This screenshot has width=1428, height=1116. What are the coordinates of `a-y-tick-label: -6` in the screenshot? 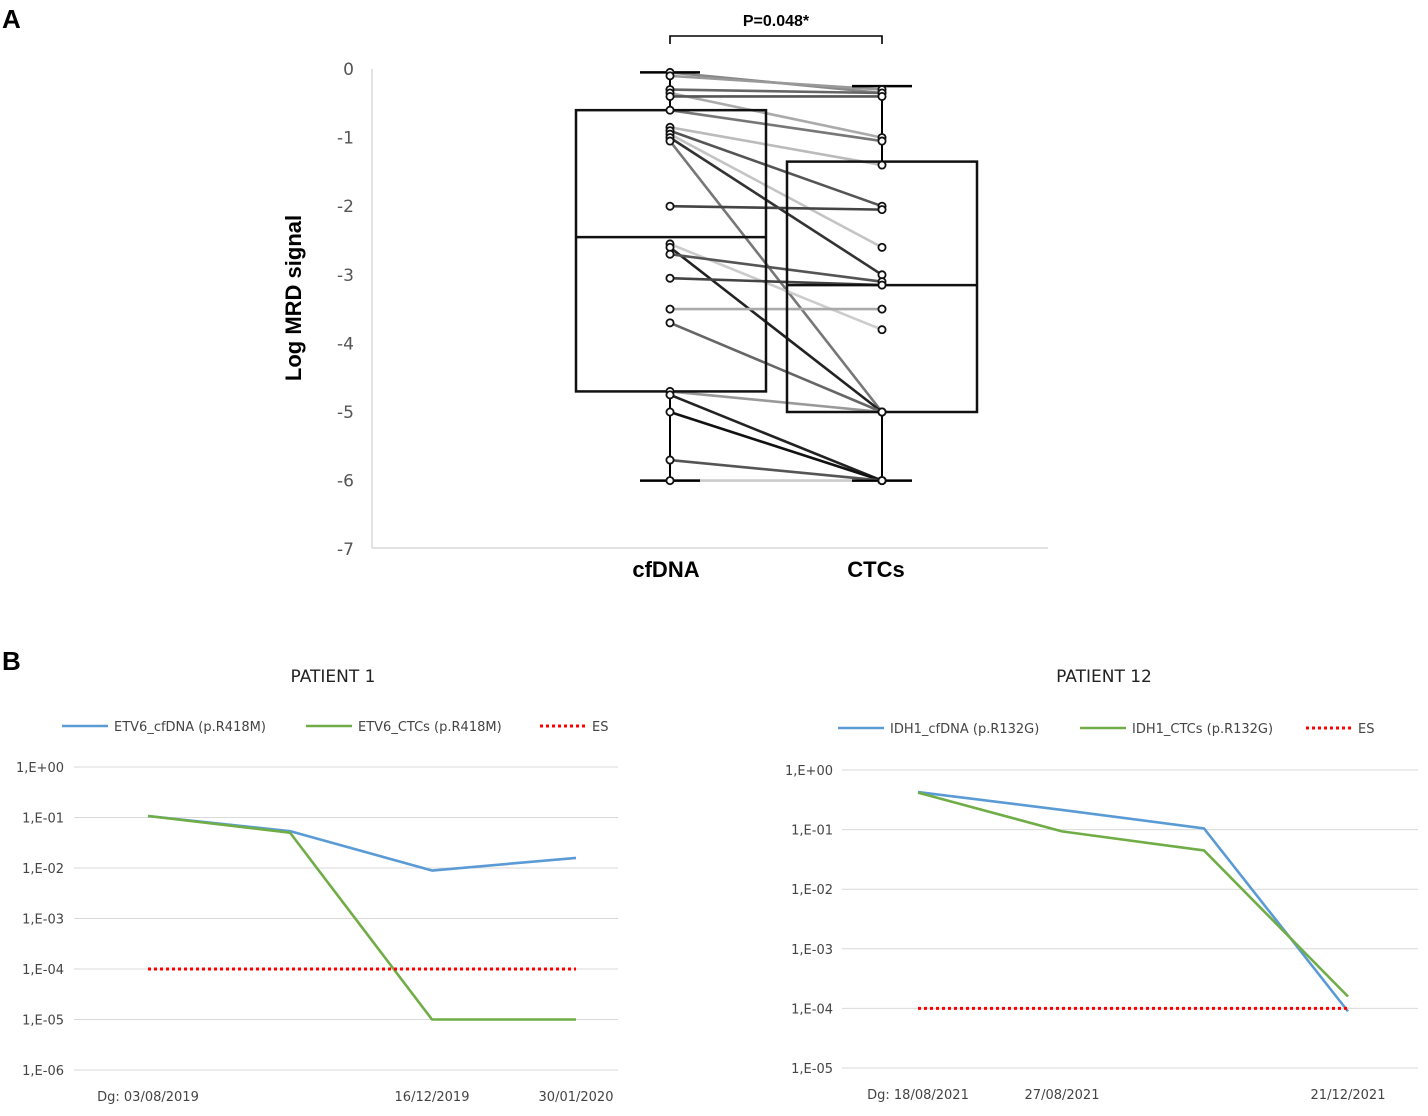 It's located at (345, 482).